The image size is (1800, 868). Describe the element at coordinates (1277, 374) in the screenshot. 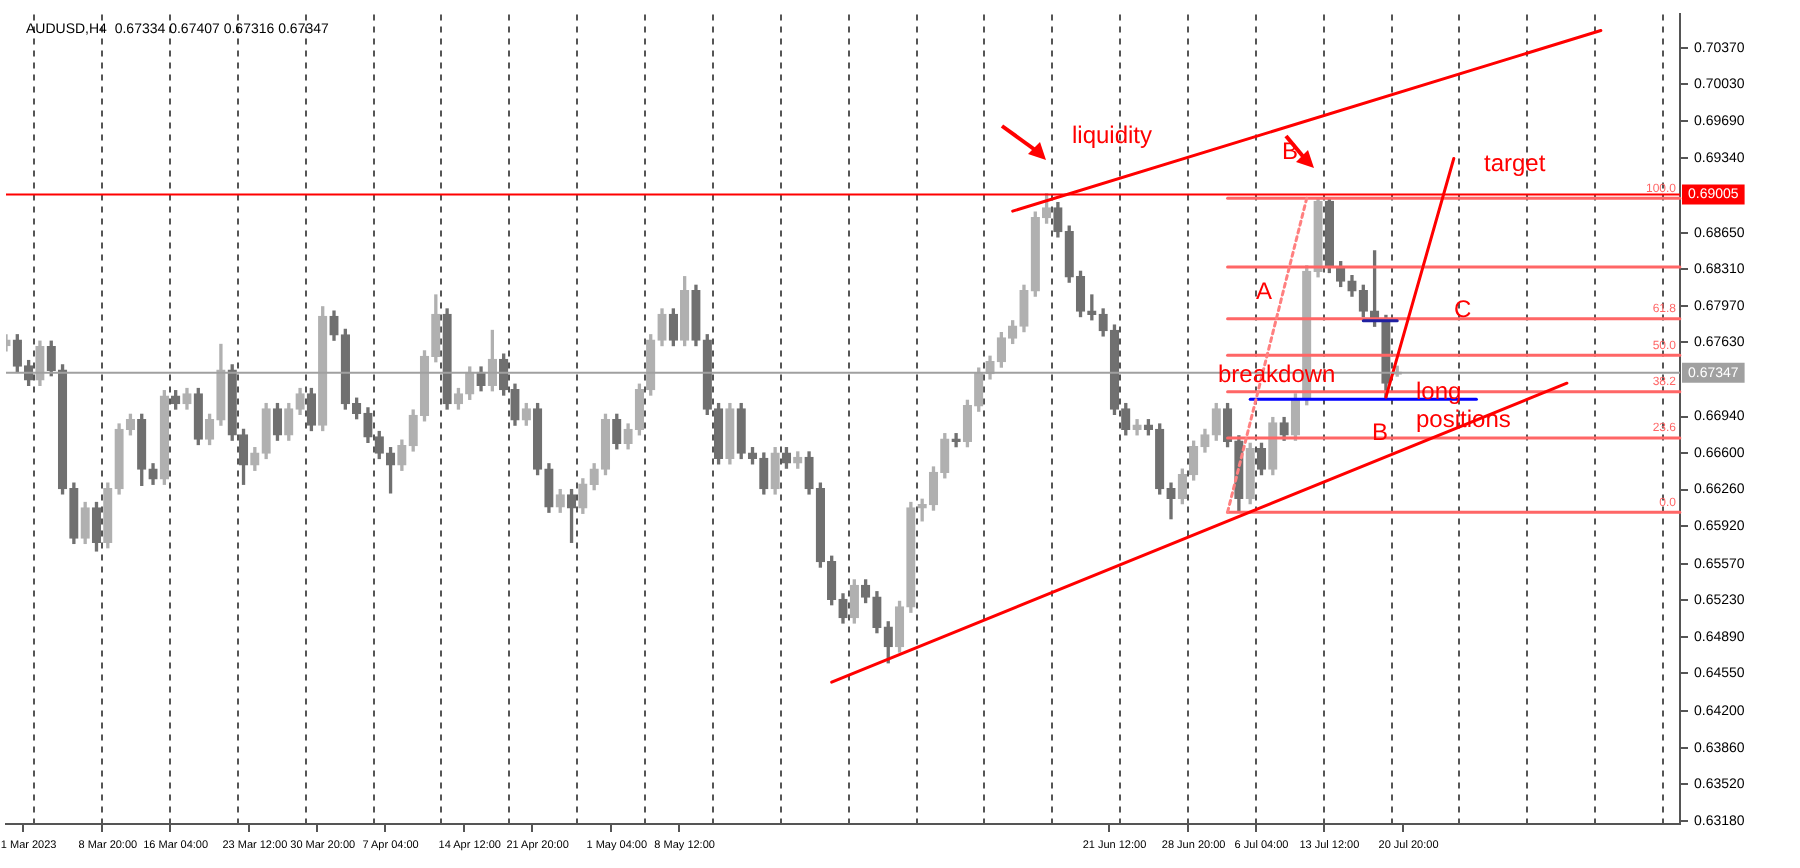

I see `annotation: breakdown` at that location.